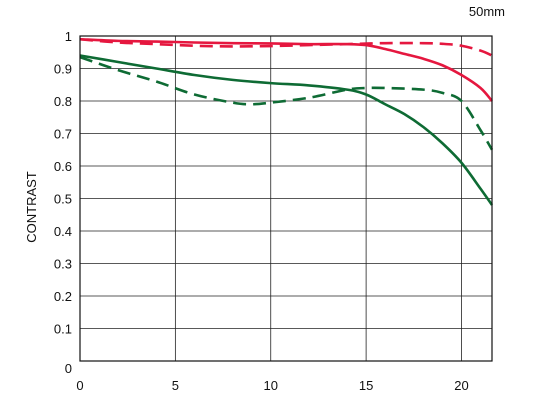 Image resolution: width=533 pixels, height=400 pixels. I want to click on y-tick-label: 0.2, so click(63, 296).